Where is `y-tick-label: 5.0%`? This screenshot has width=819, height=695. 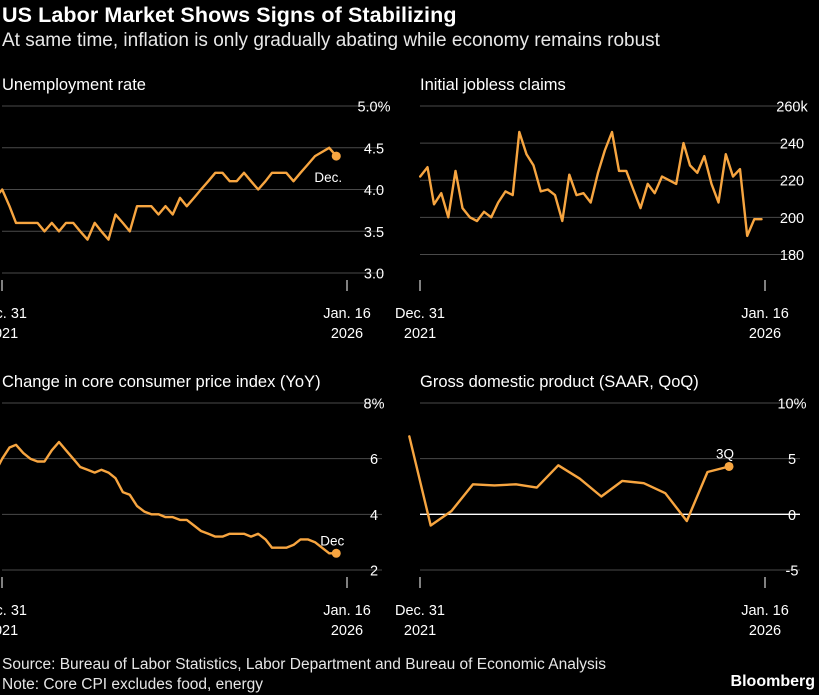 y-tick-label: 5.0% is located at coordinates (373, 108).